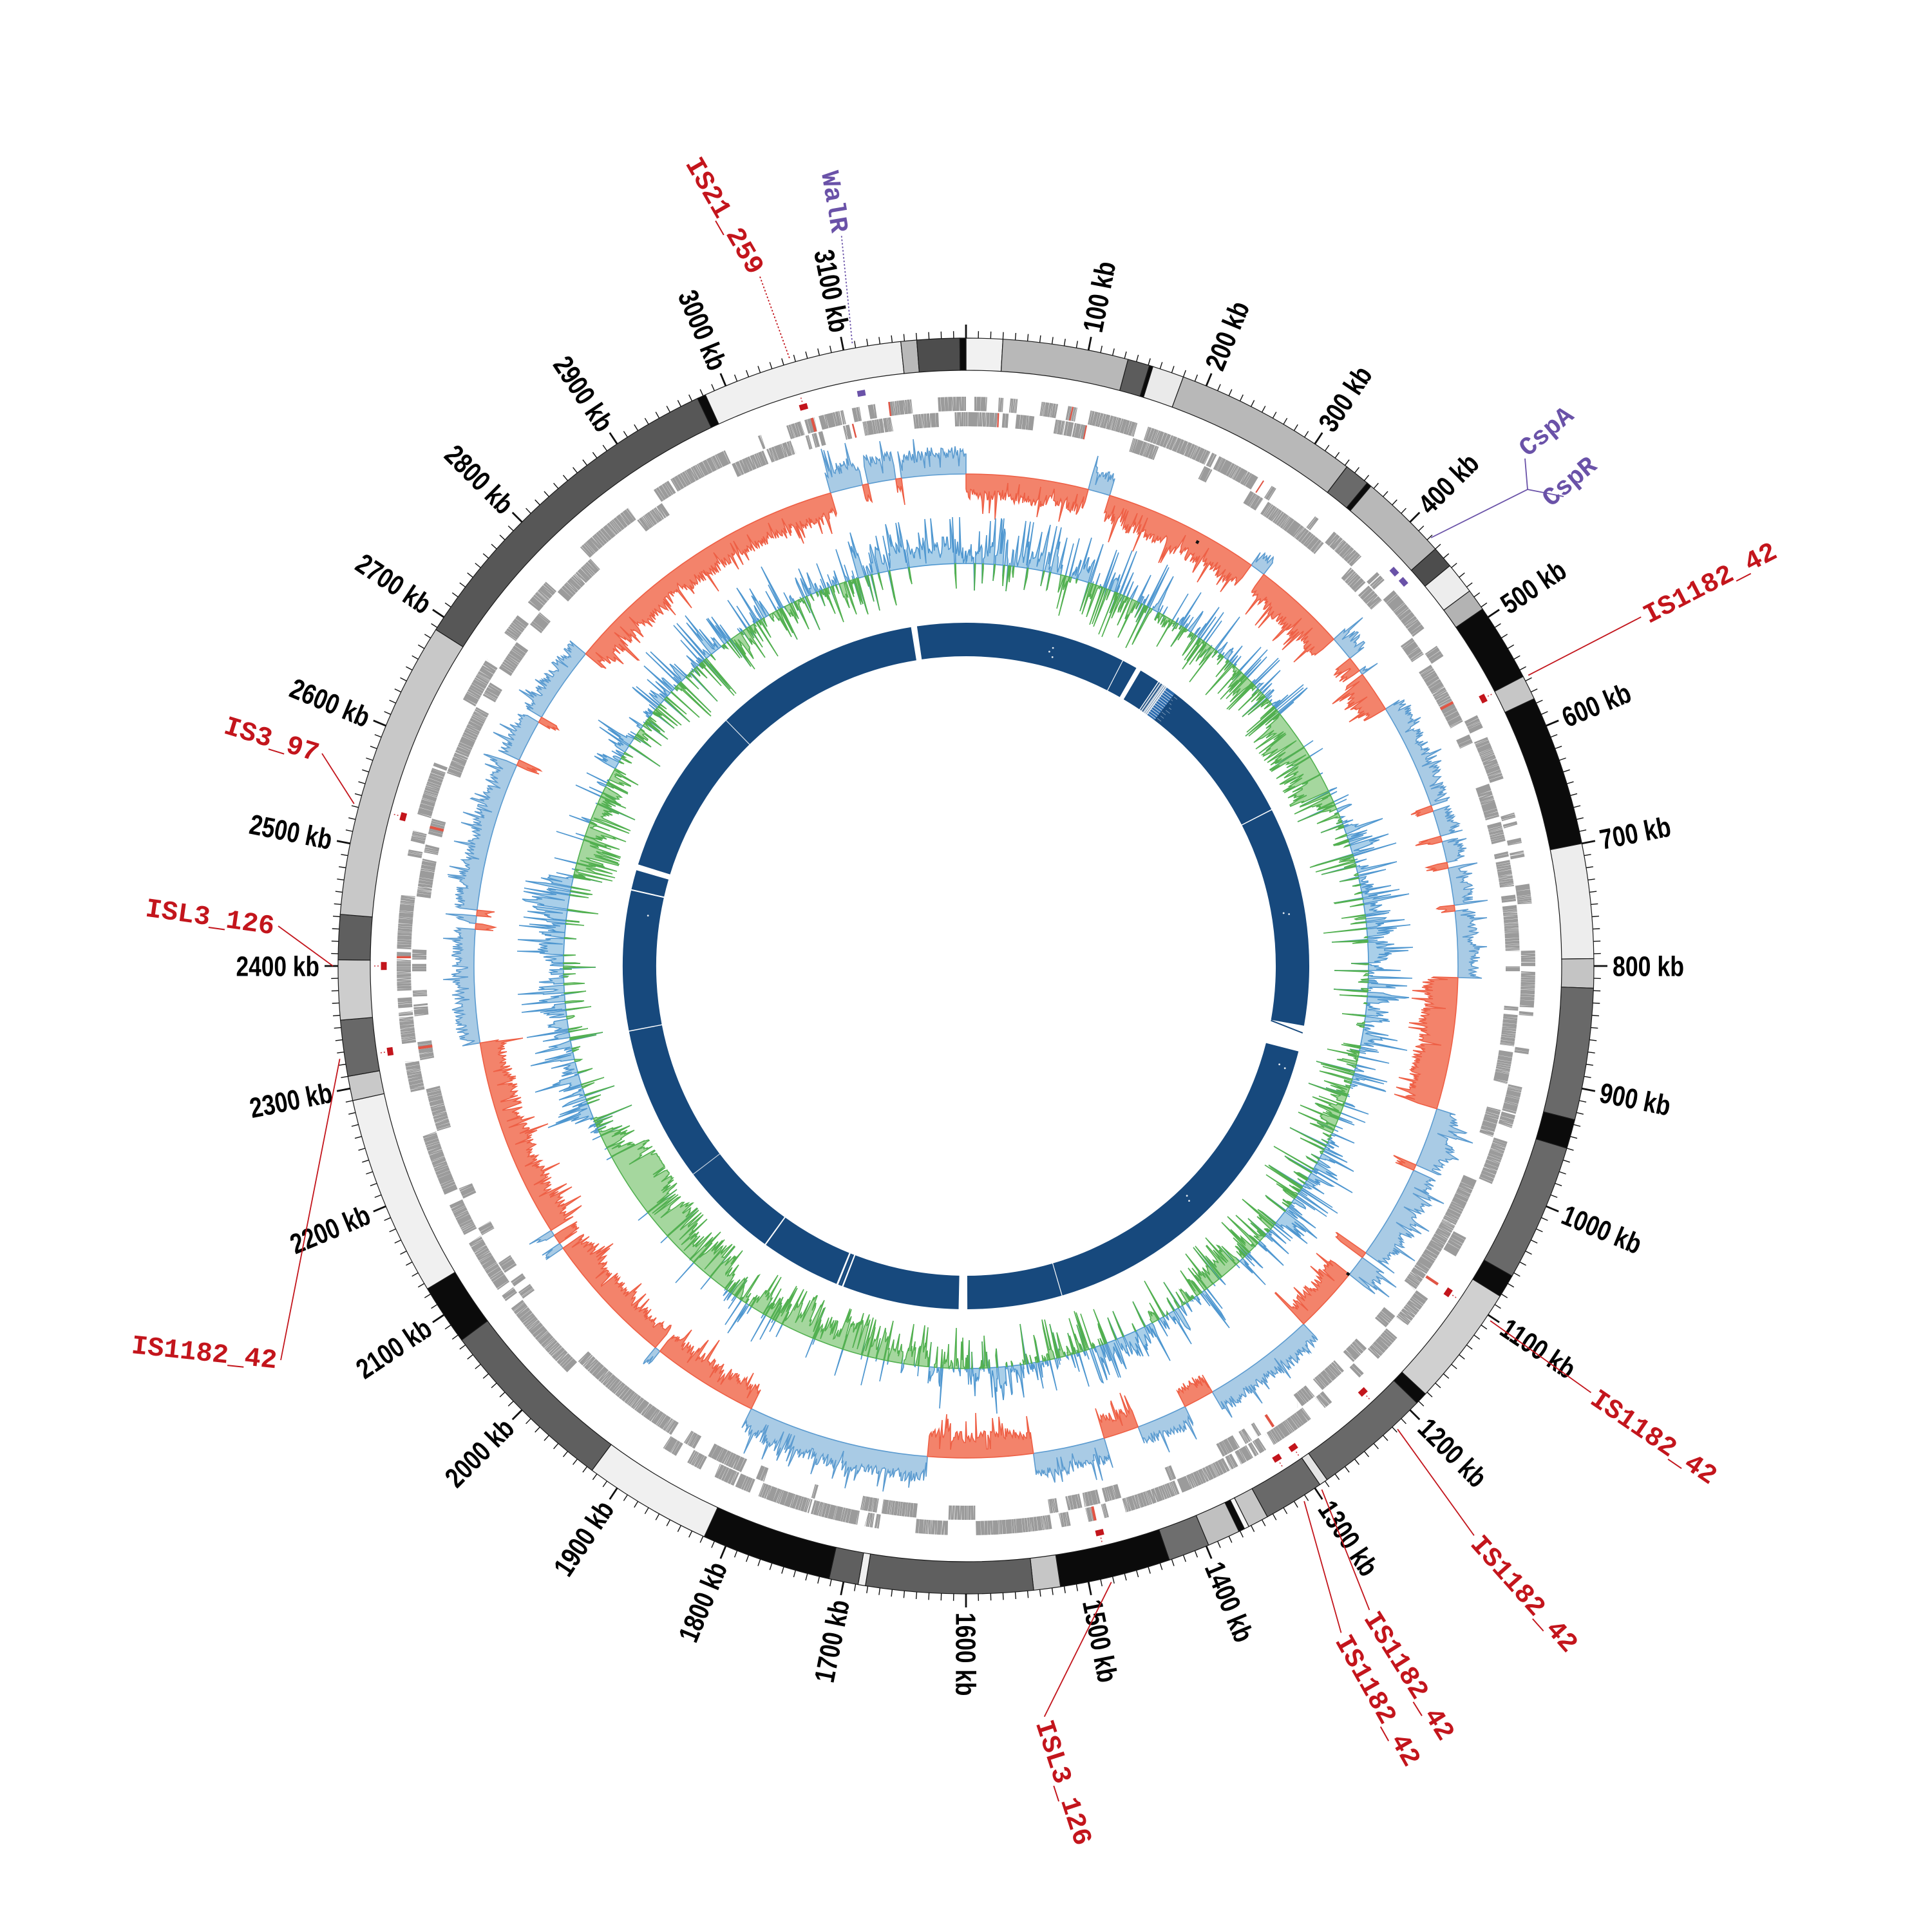 The height and width of the screenshot is (1932, 1932). Describe the element at coordinates (1649, 967) in the screenshot. I see `svg-text: 800 kb` at that location.